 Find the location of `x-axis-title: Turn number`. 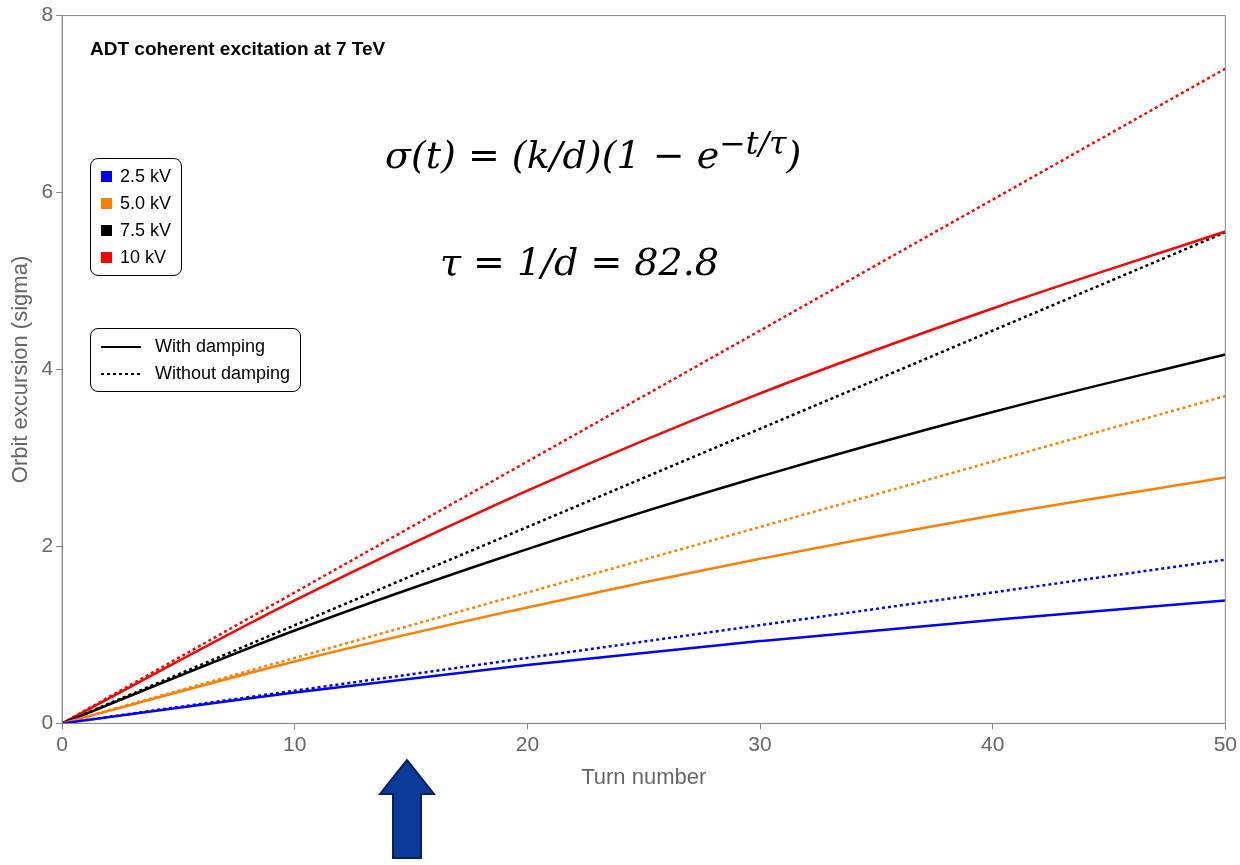

x-axis-title: Turn number is located at coordinates (644, 776).